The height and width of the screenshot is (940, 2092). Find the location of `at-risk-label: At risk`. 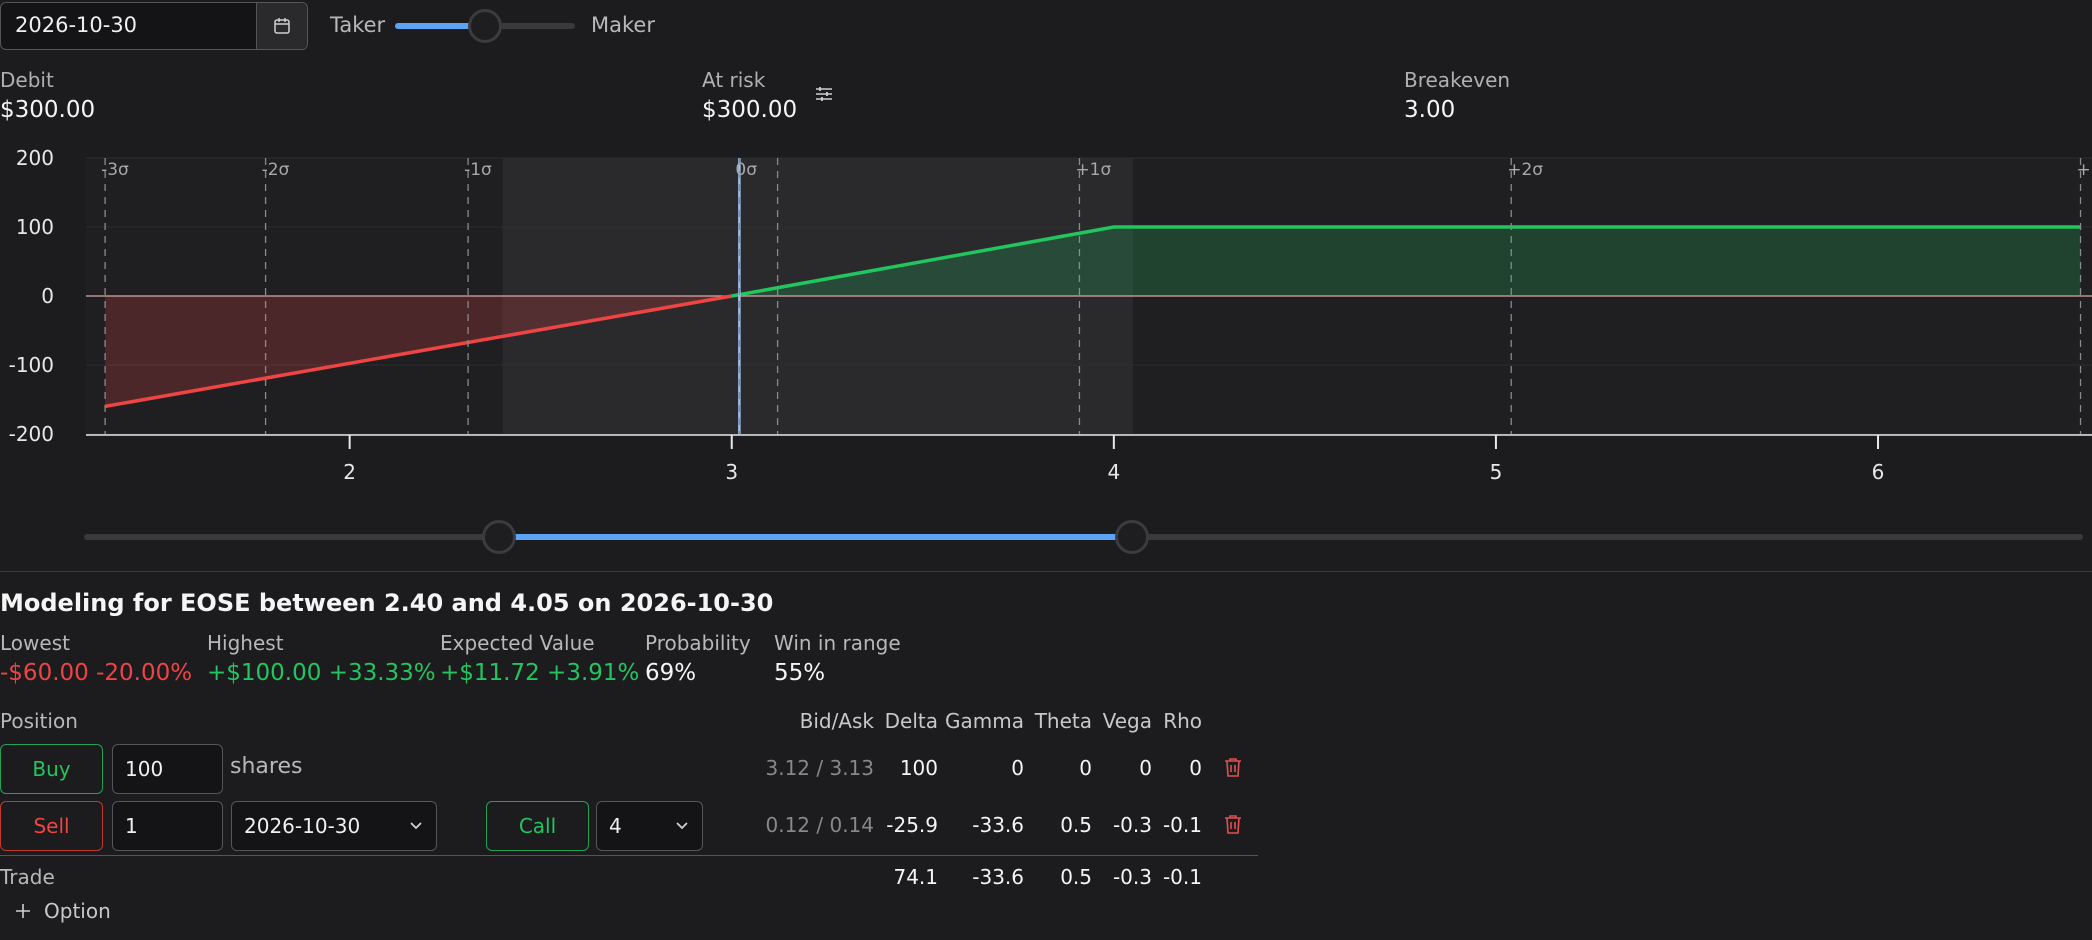

at-risk-label: At risk is located at coordinates (734, 80).